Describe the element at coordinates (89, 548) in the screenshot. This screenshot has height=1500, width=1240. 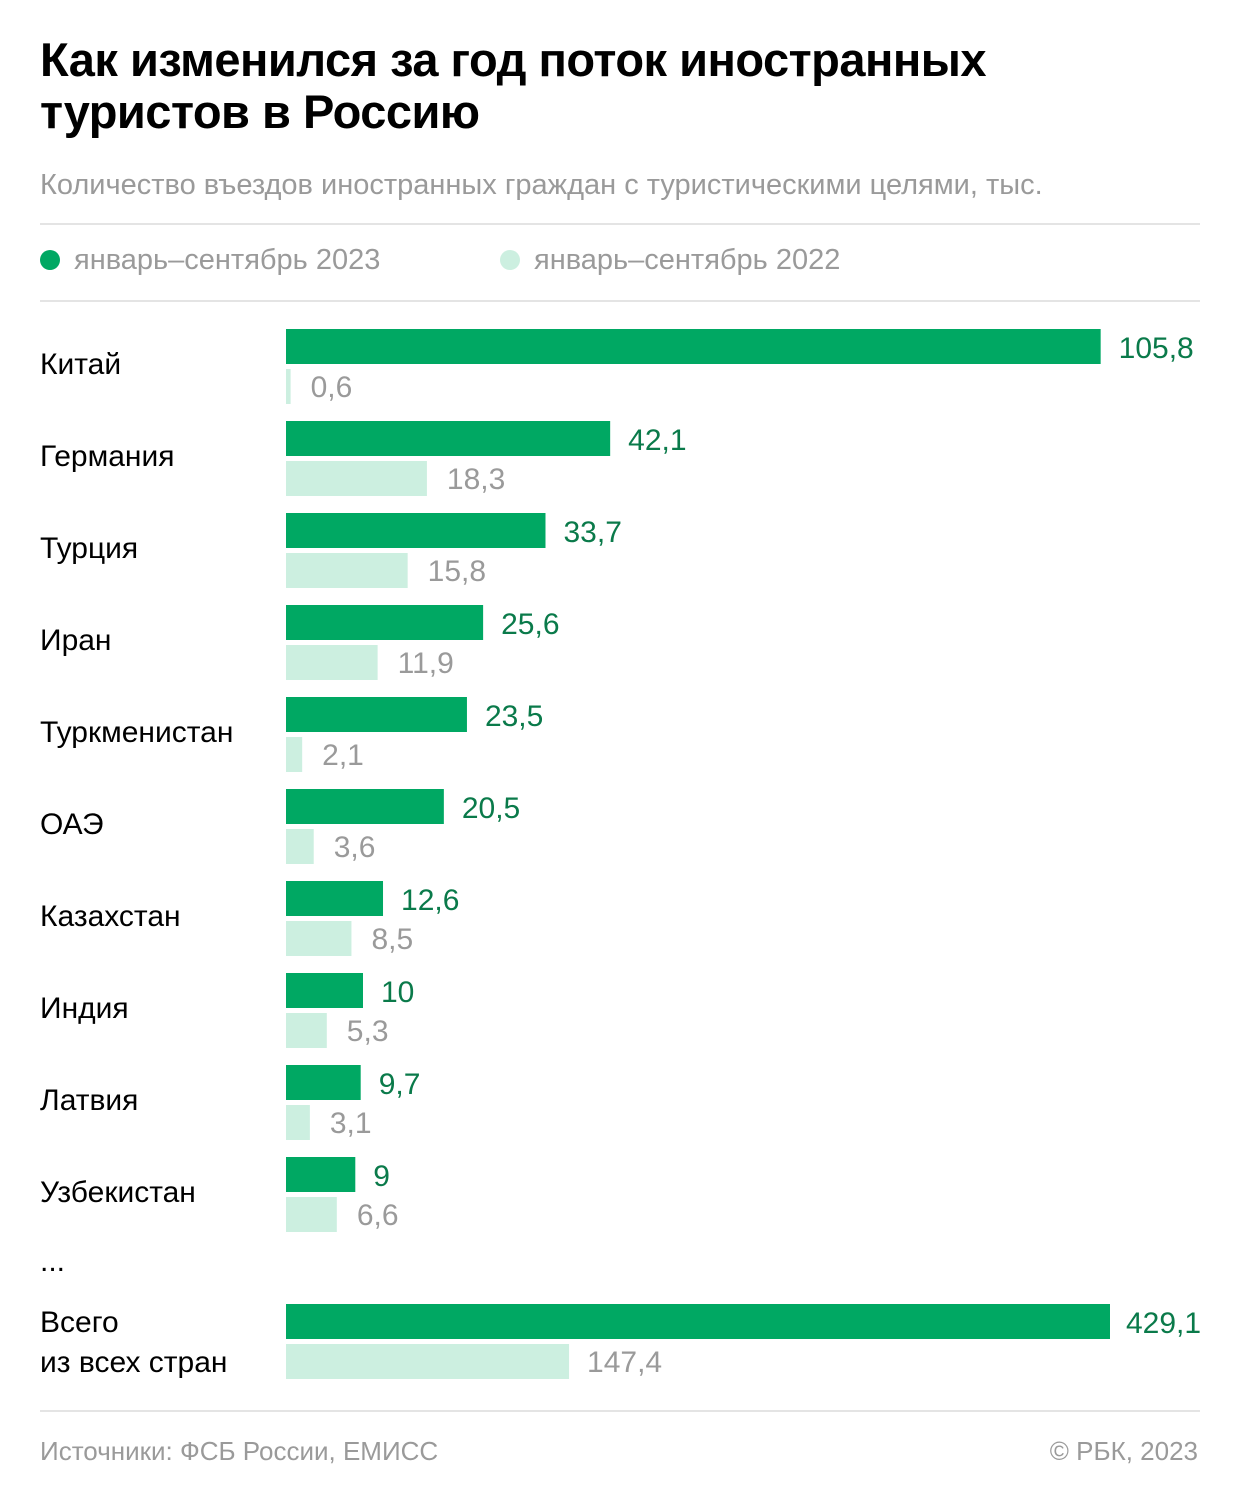
I see `category-label: Турция` at that location.